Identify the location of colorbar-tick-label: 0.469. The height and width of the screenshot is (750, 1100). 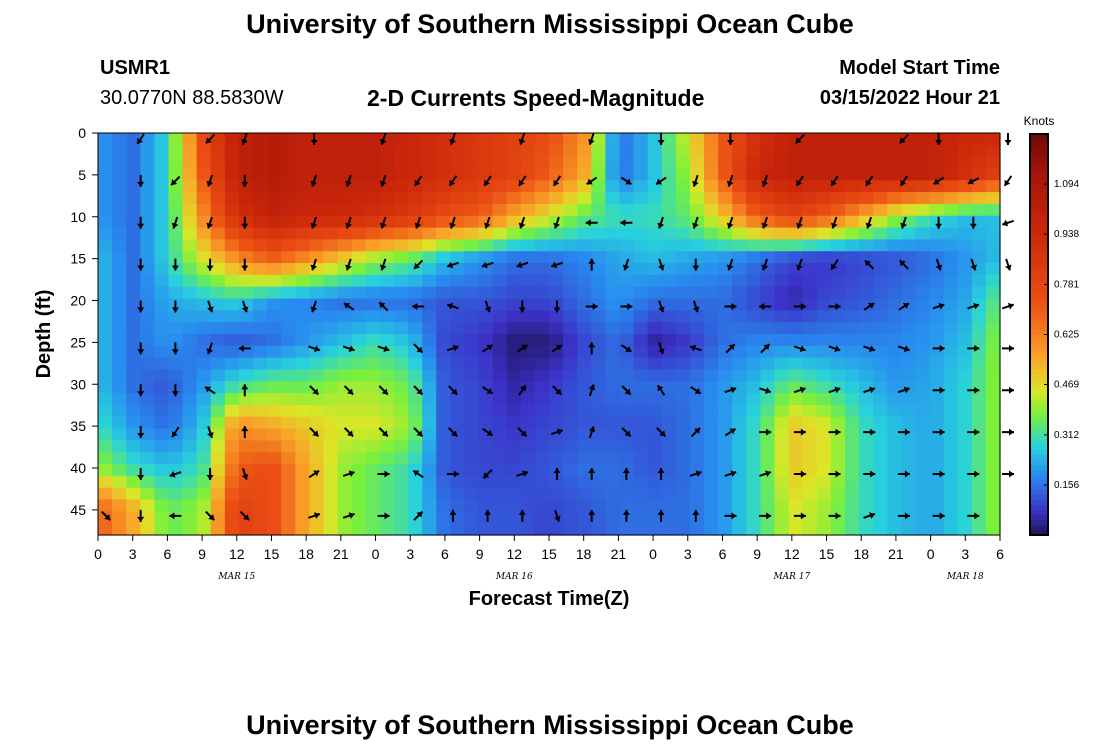
(1066, 385).